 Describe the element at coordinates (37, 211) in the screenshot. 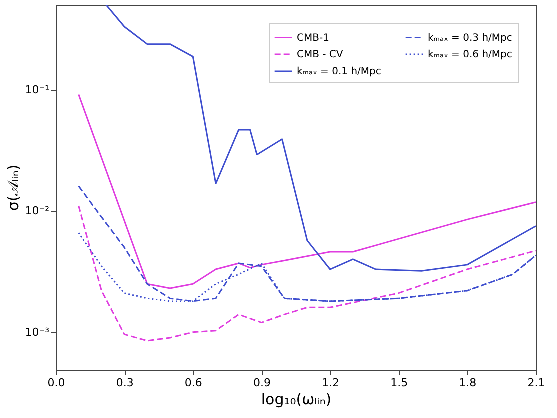

I see `y-tick-label: 10⁻²` at that location.